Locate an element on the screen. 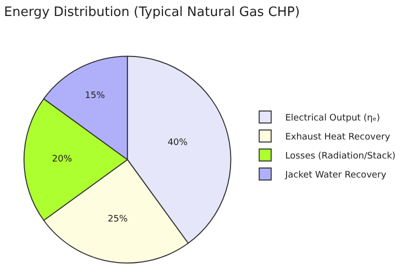 The height and width of the screenshot is (267, 403). data-label: 40% is located at coordinates (178, 143).